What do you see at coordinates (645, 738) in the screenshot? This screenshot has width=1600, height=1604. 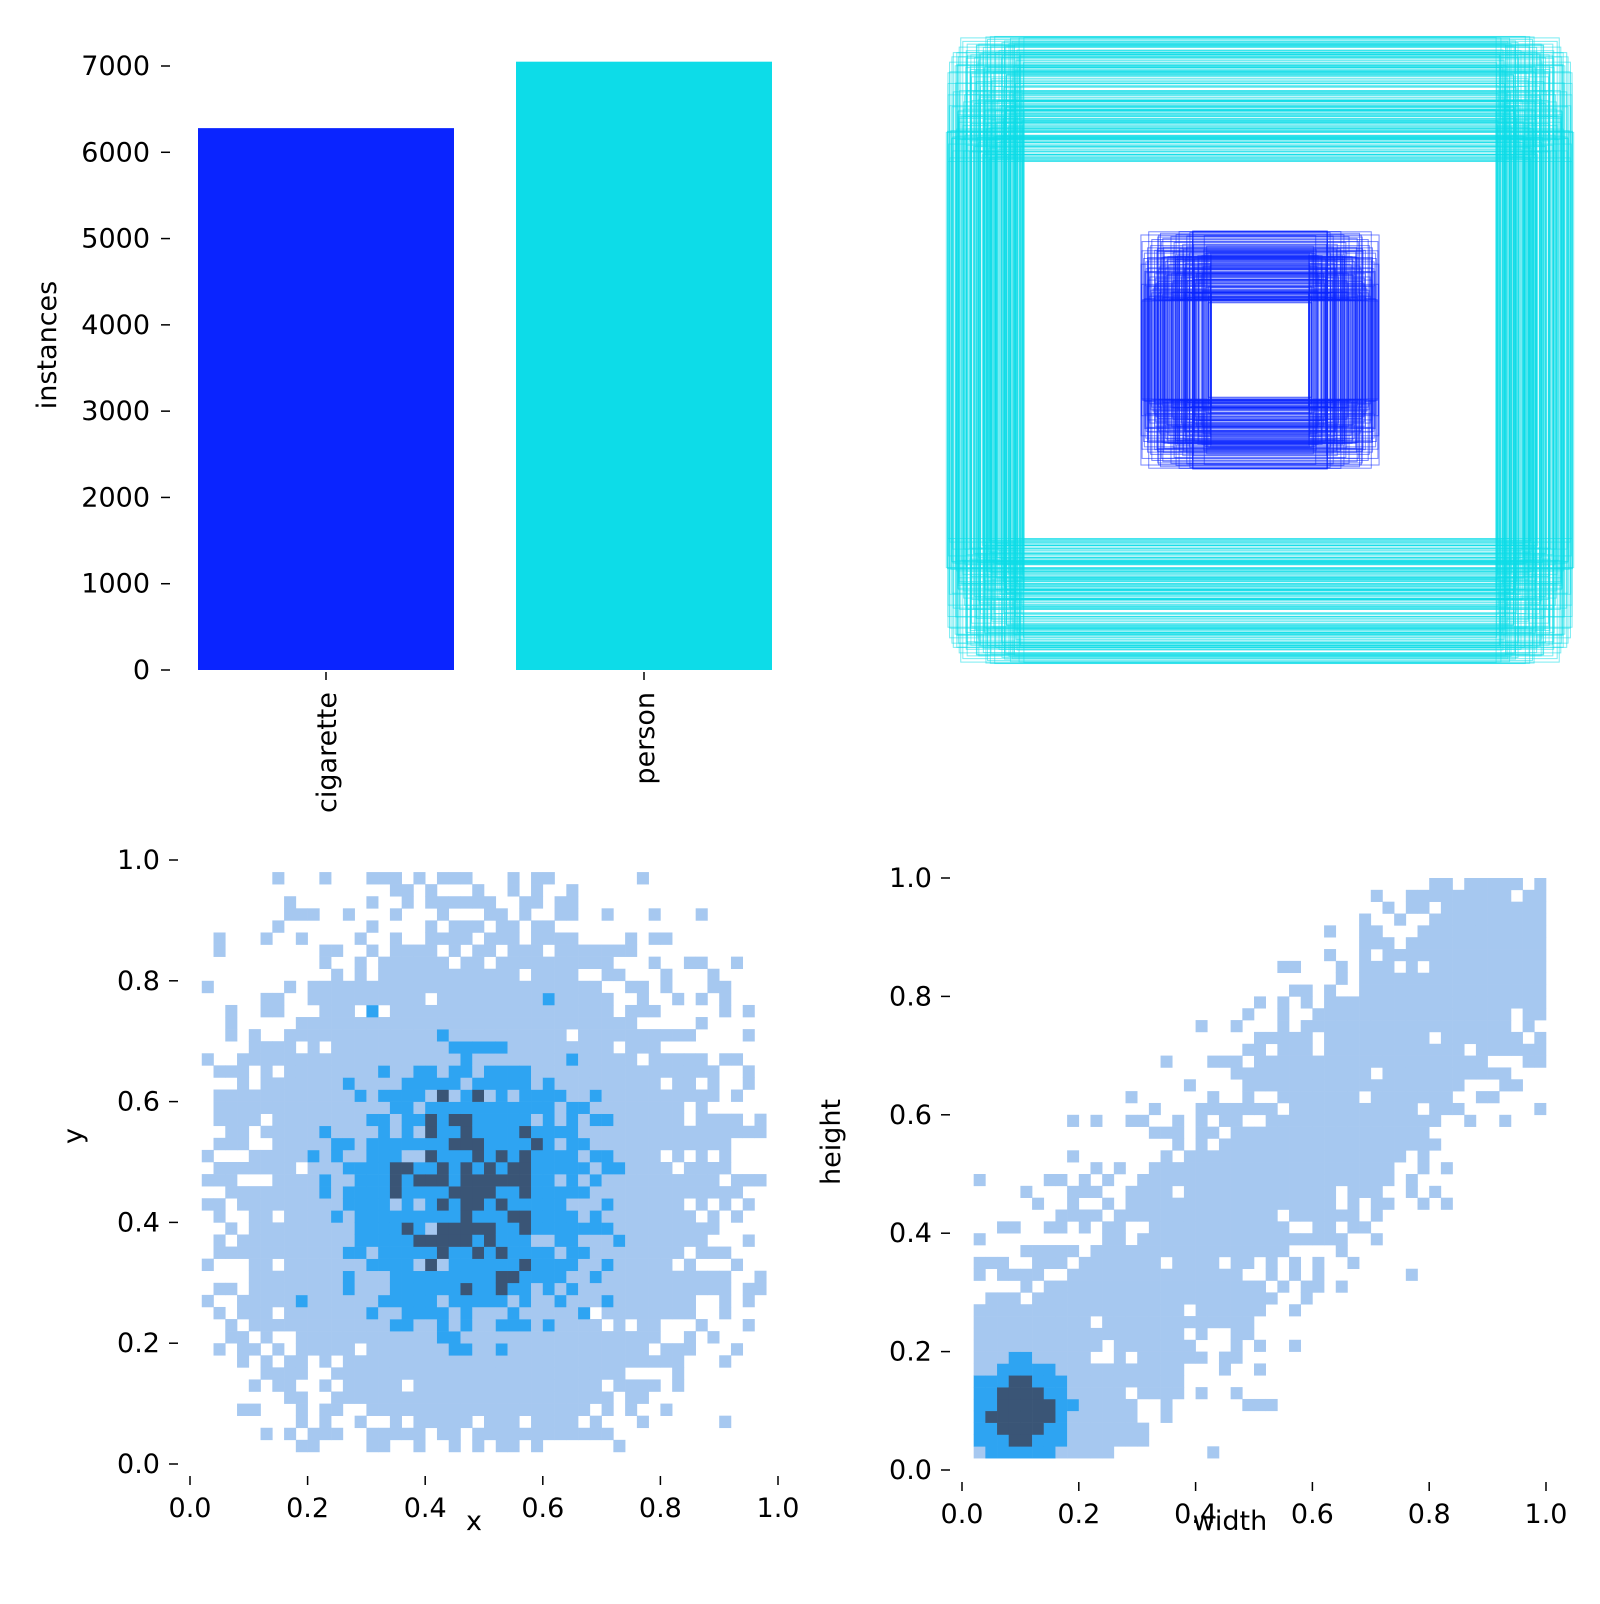 I see `bar-x-tick-label-person: person` at bounding box center [645, 738].